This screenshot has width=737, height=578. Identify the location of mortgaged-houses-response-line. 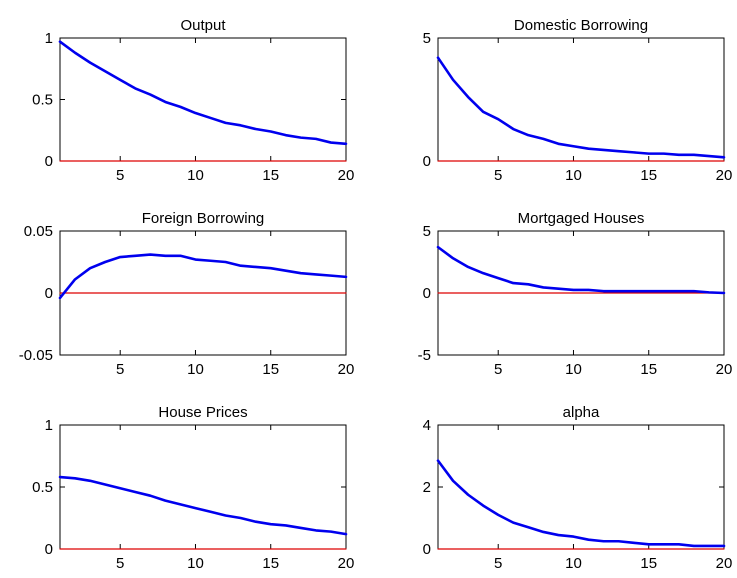
(581, 270).